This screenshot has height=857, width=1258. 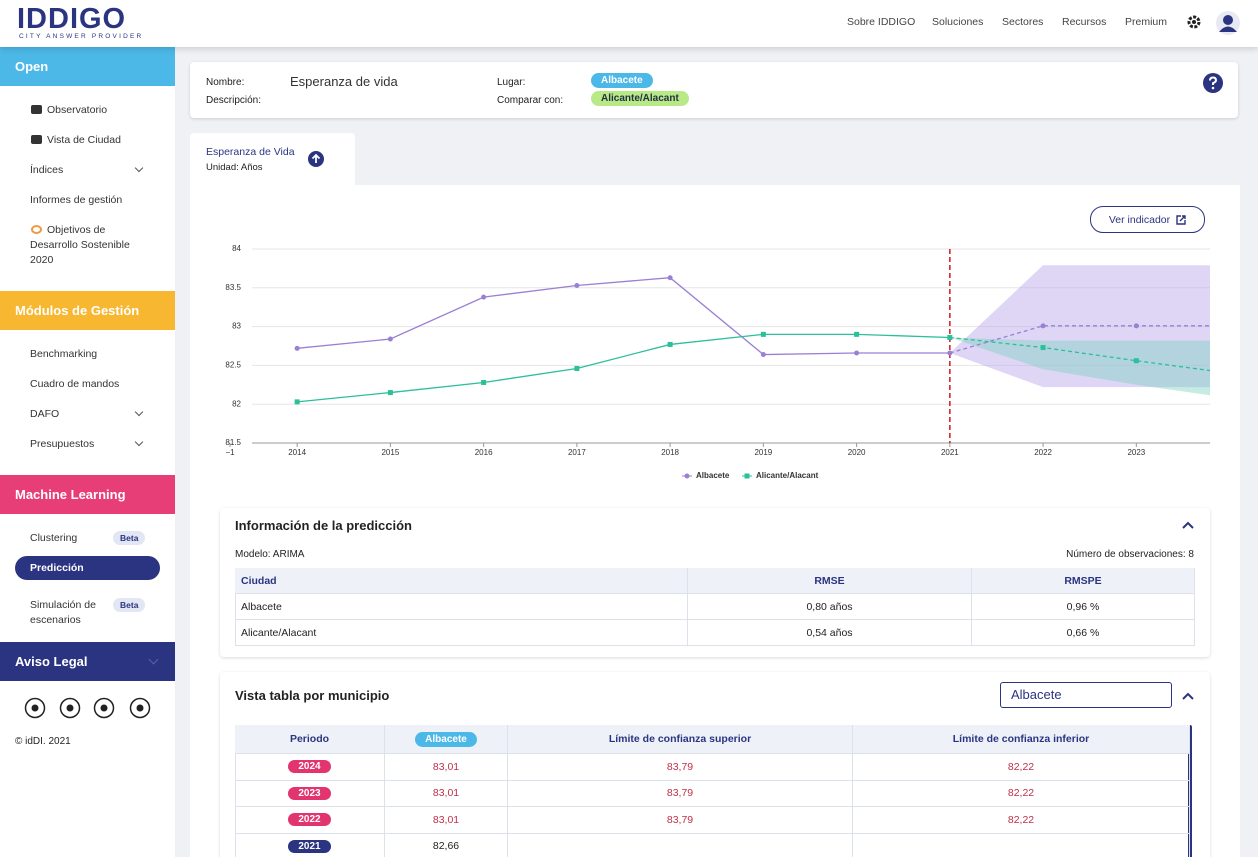 I want to click on cell-text: 0,54 años, so click(x=829, y=632).